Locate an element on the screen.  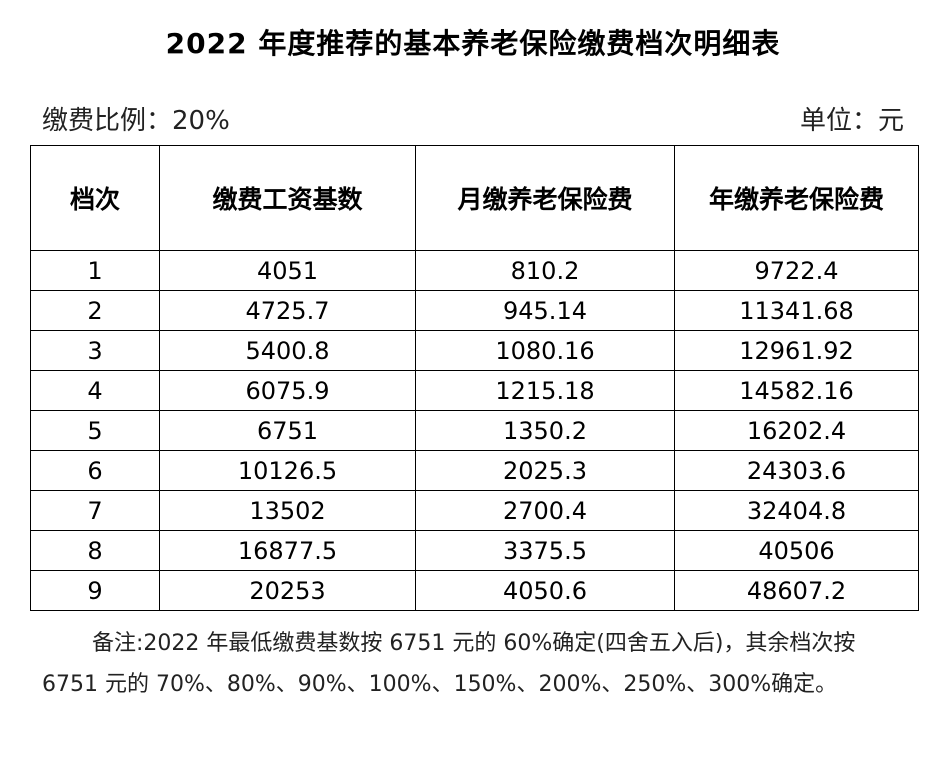
cell-annual-fee: 14582.16 is located at coordinates (796, 390).